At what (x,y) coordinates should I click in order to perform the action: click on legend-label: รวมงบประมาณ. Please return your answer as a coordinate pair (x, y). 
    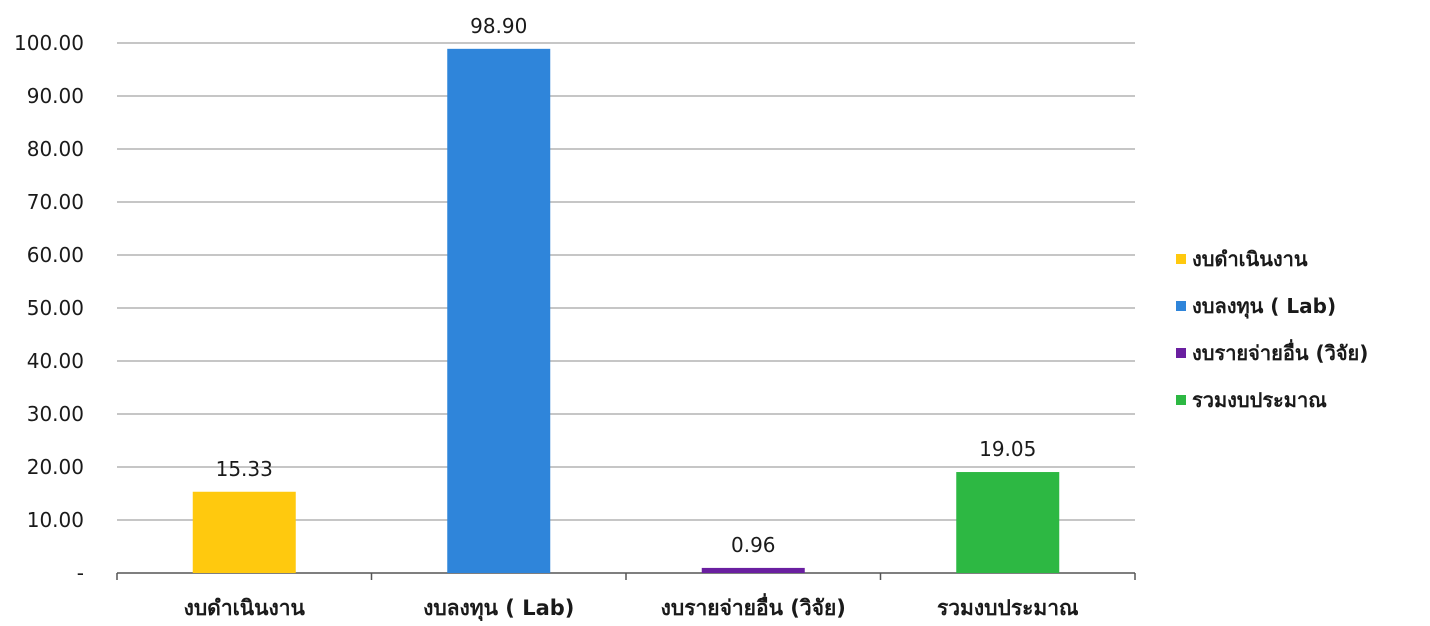
    Looking at the image, I should click on (1259, 400).